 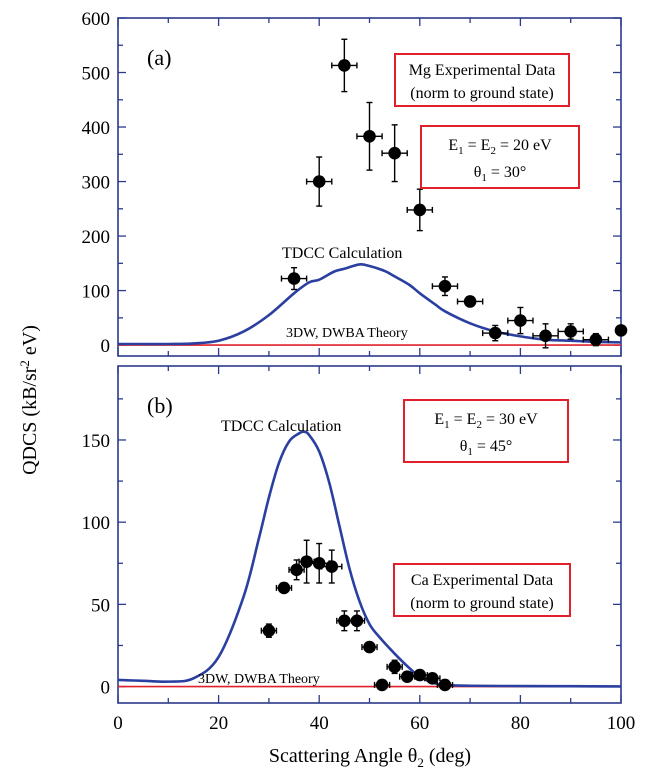 I want to click on panel-b-dw-label: 3DW, DWBA Theory, so click(x=259, y=679).